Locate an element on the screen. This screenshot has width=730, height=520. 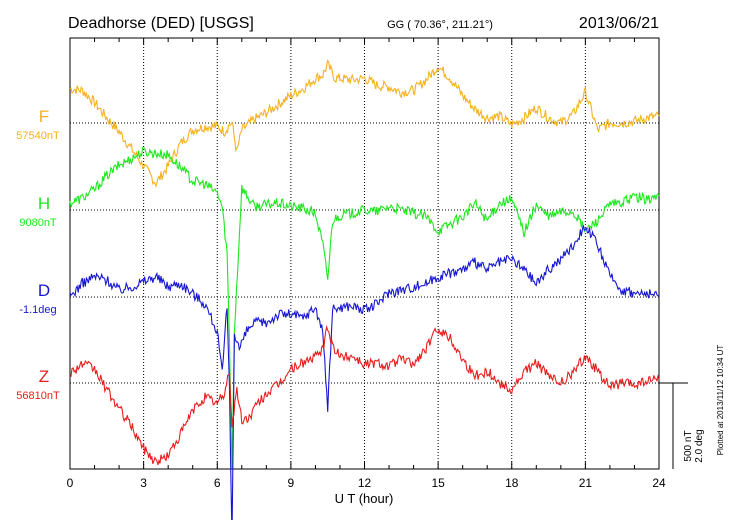
x-tick-label: 6 is located at coordinates (217, 483).